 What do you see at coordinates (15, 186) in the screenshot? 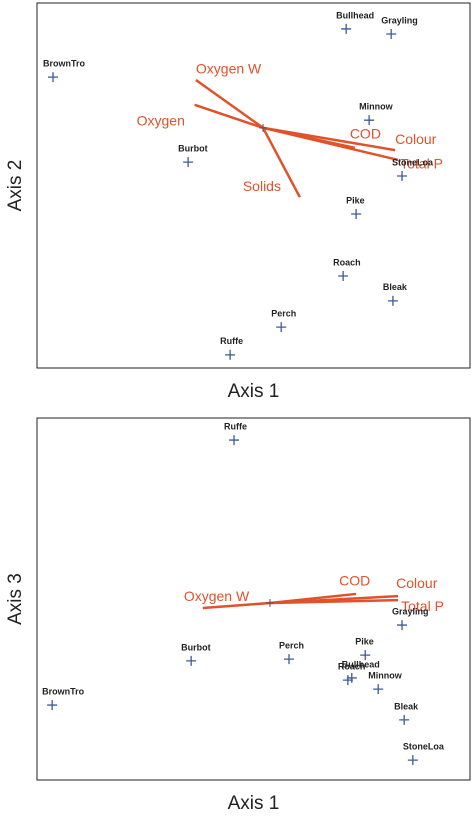
I see `y-axis-label: Axis 2` at bounding box center [15, 186].